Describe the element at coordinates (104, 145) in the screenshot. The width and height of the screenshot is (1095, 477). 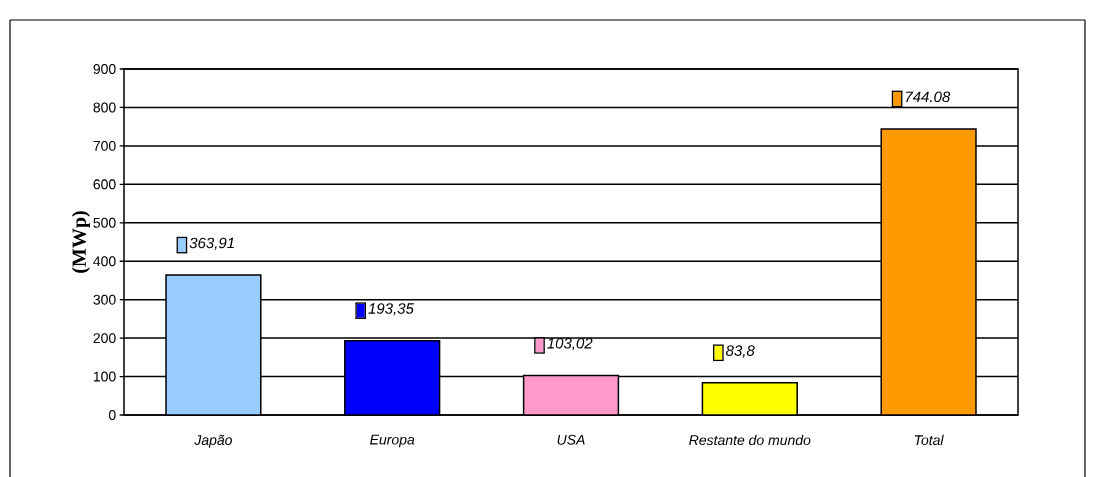
I see `y-tick-label: 700` at that location.